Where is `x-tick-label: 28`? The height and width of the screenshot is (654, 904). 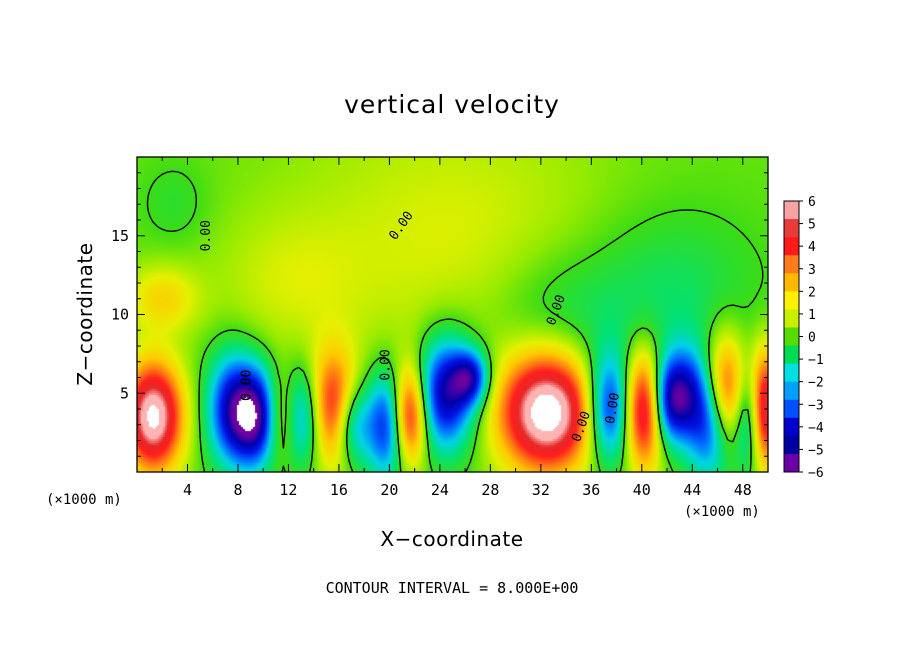
x-tick-label: 28 is located at coordinates (490, 490).